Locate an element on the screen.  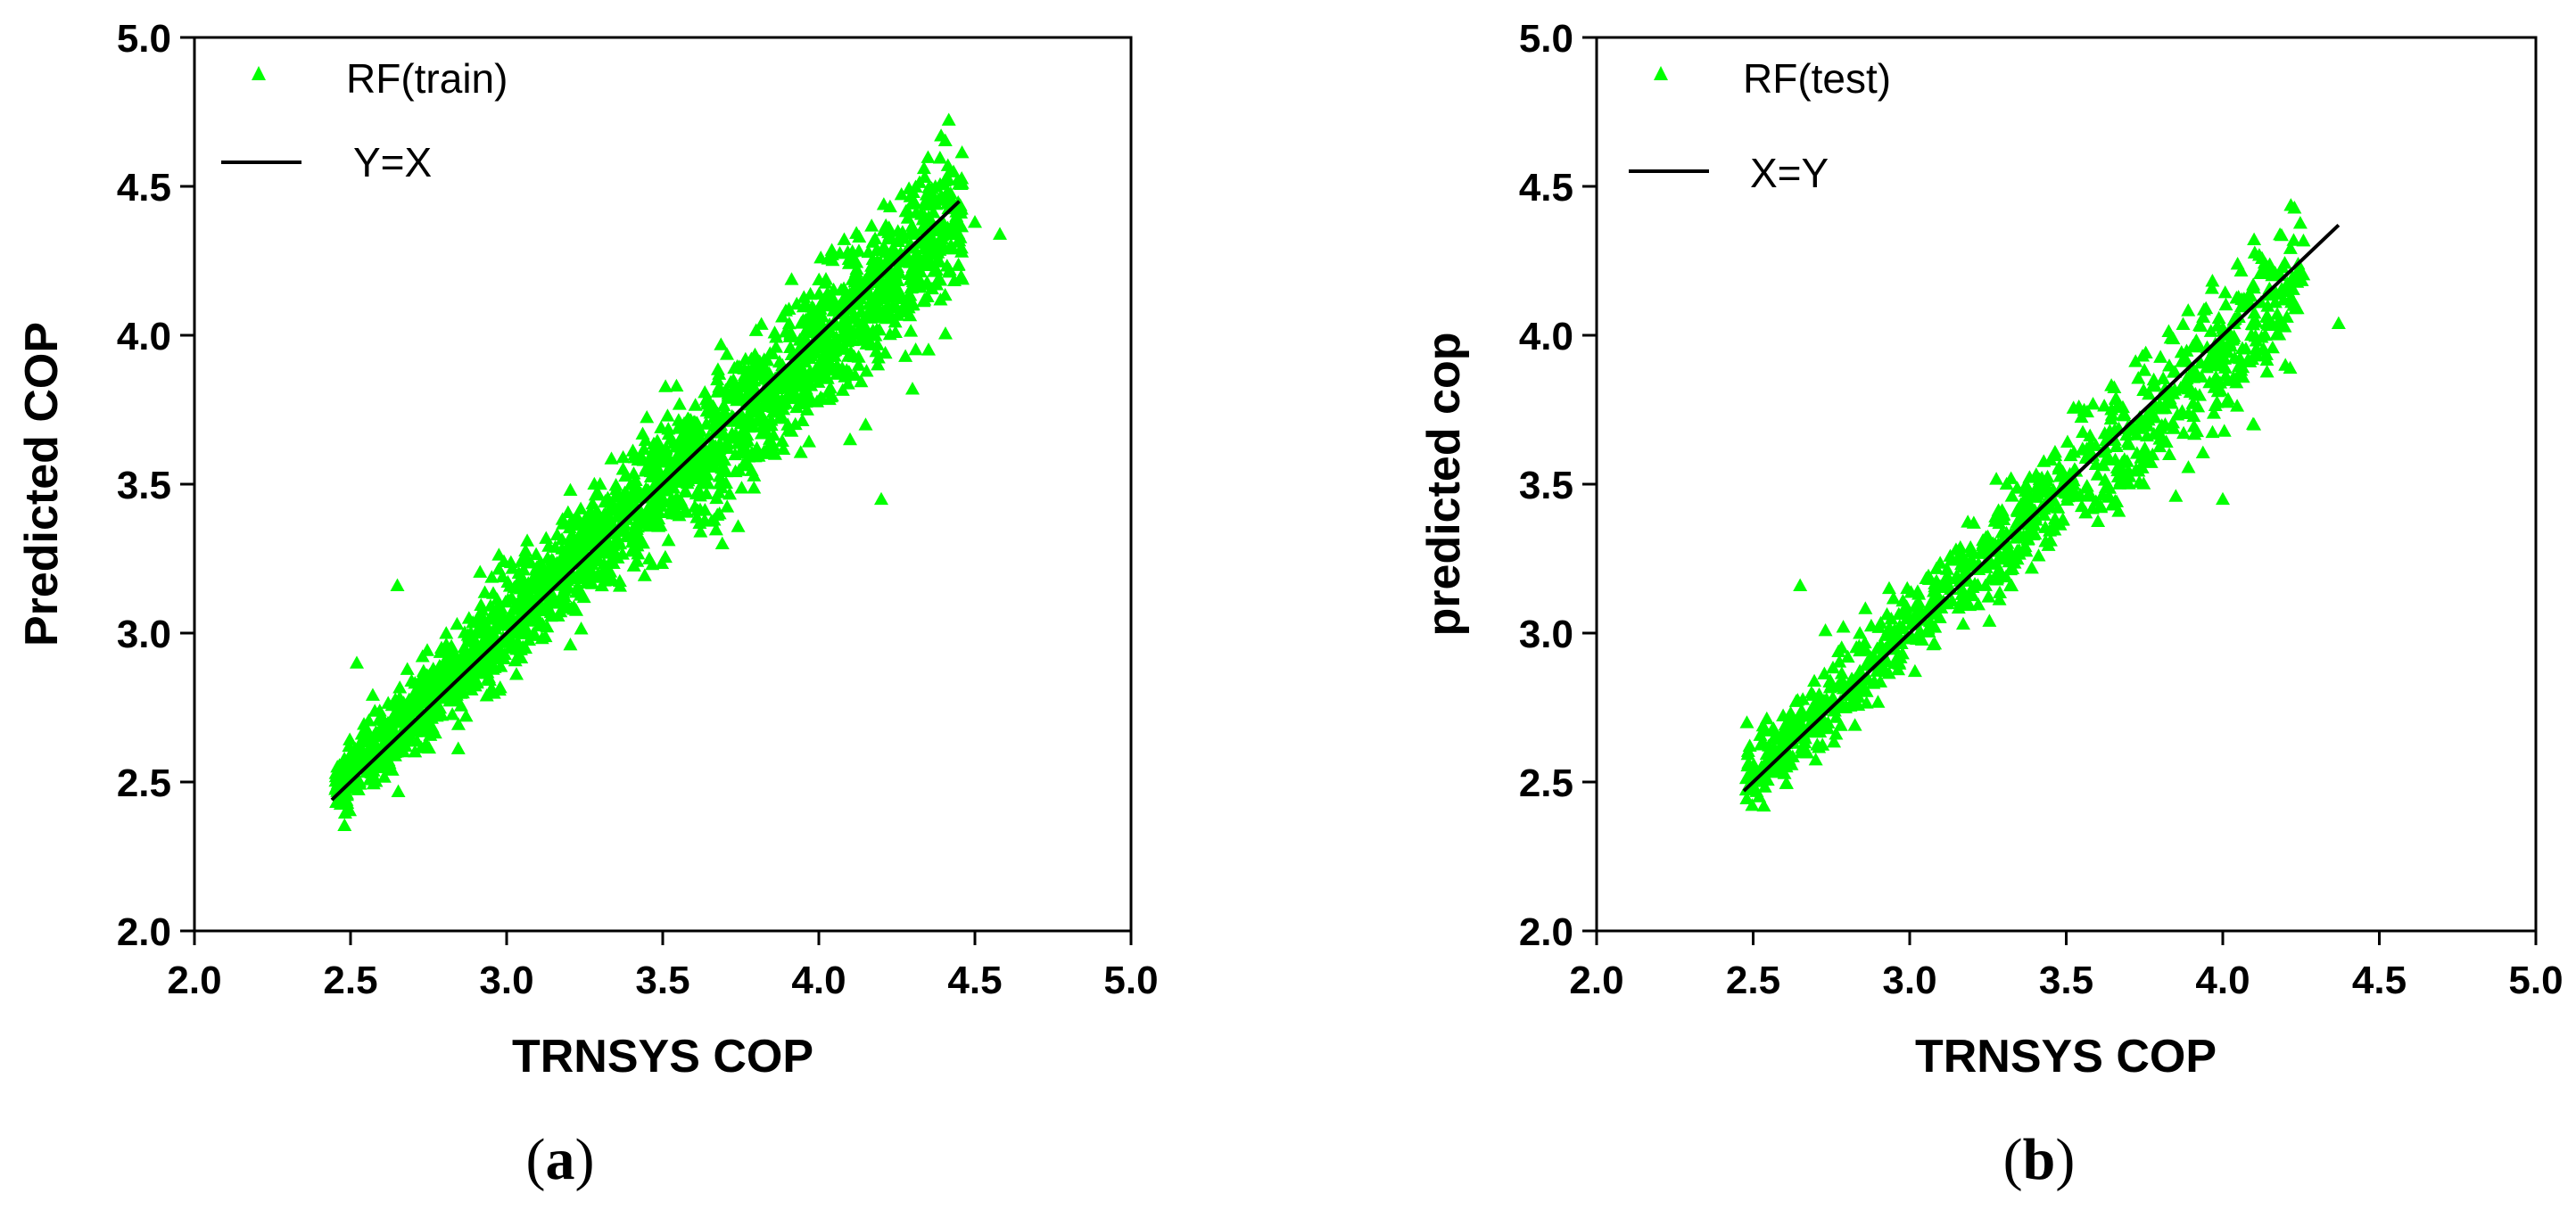
y-equals-x-line is located at coordinates (645, 501).